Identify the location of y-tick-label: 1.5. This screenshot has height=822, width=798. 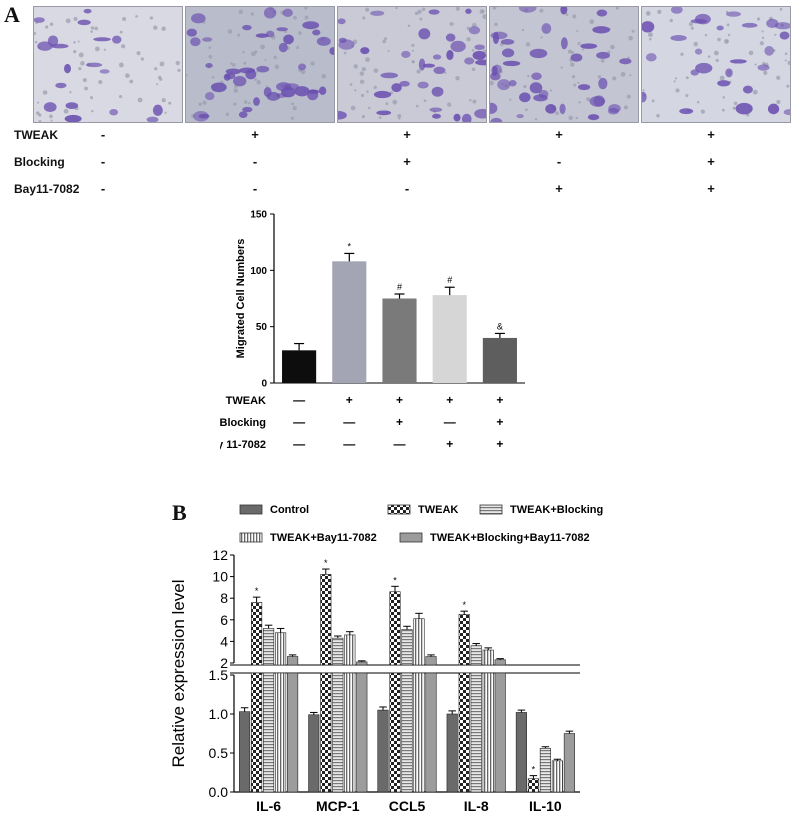
(219, 675).